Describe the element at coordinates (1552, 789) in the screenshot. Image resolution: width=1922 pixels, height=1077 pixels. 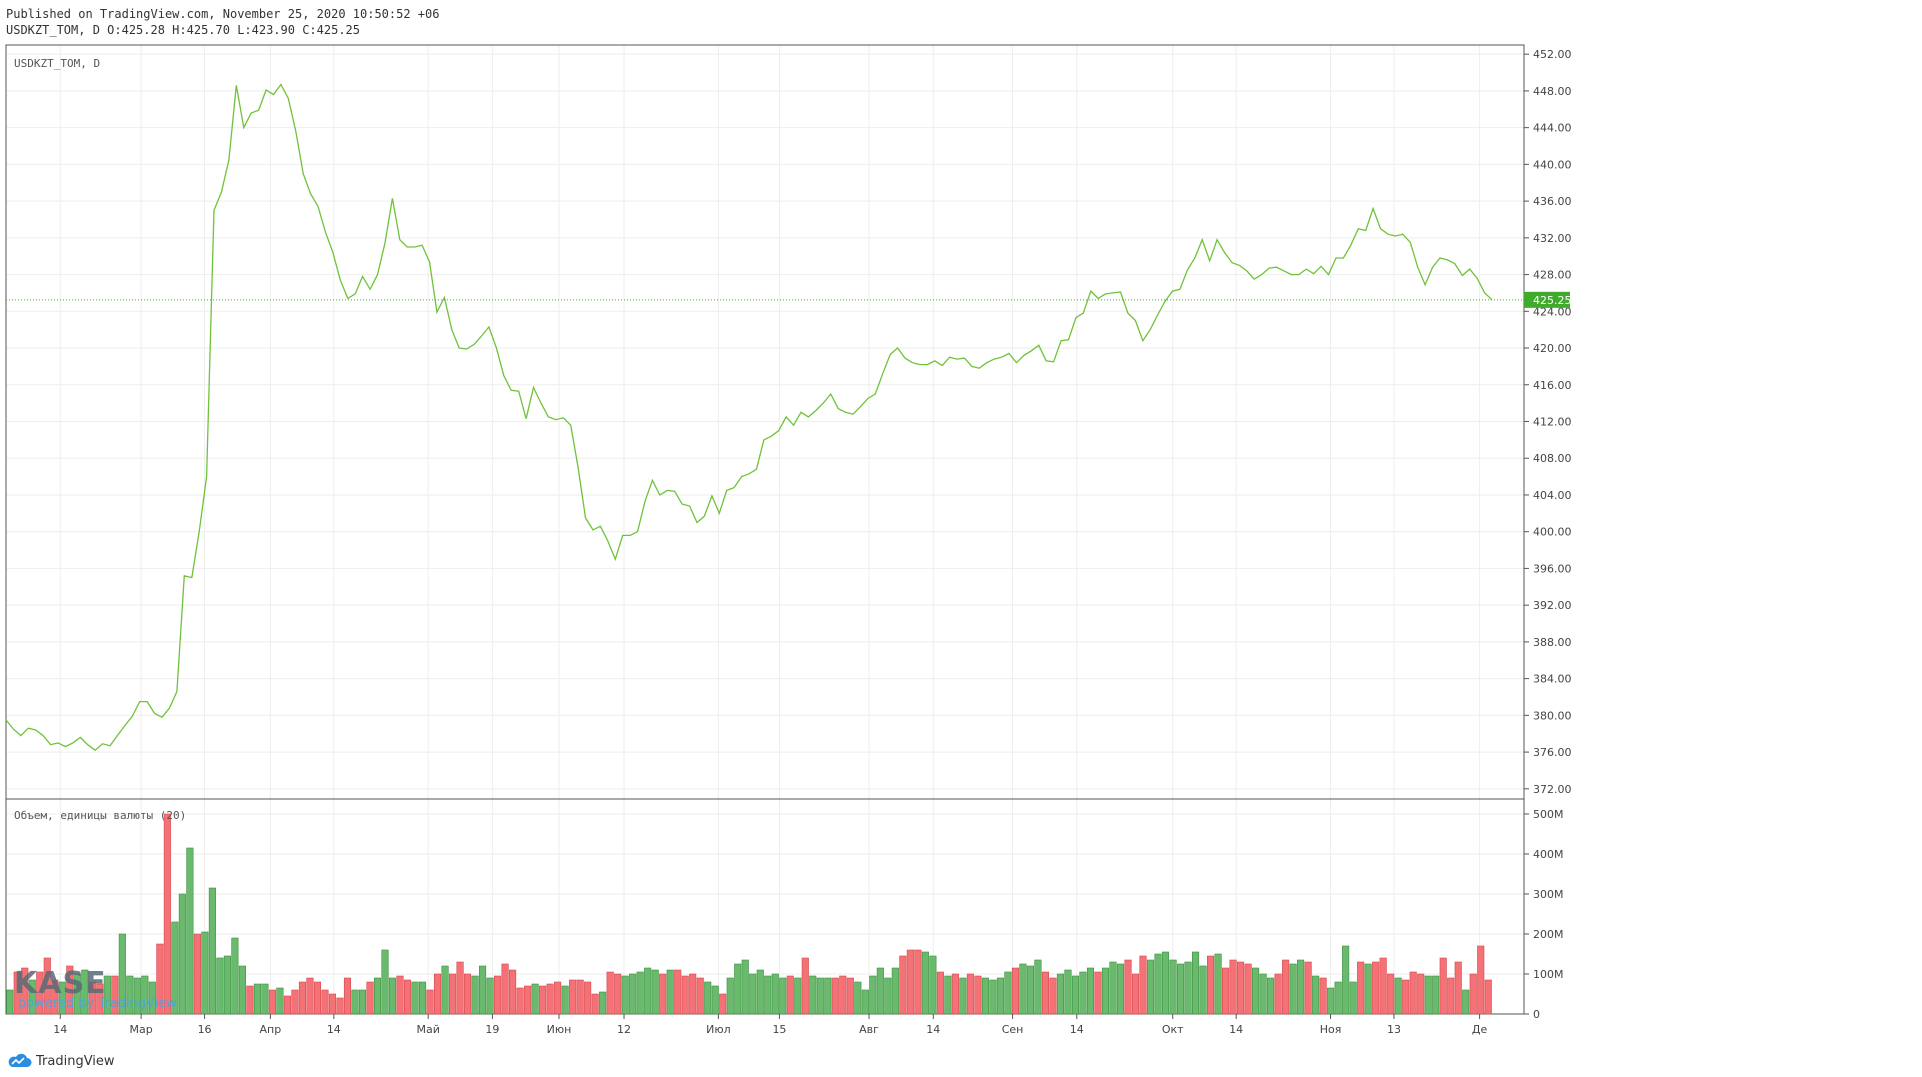
I see `price-tick-label: 372.00` at that location.